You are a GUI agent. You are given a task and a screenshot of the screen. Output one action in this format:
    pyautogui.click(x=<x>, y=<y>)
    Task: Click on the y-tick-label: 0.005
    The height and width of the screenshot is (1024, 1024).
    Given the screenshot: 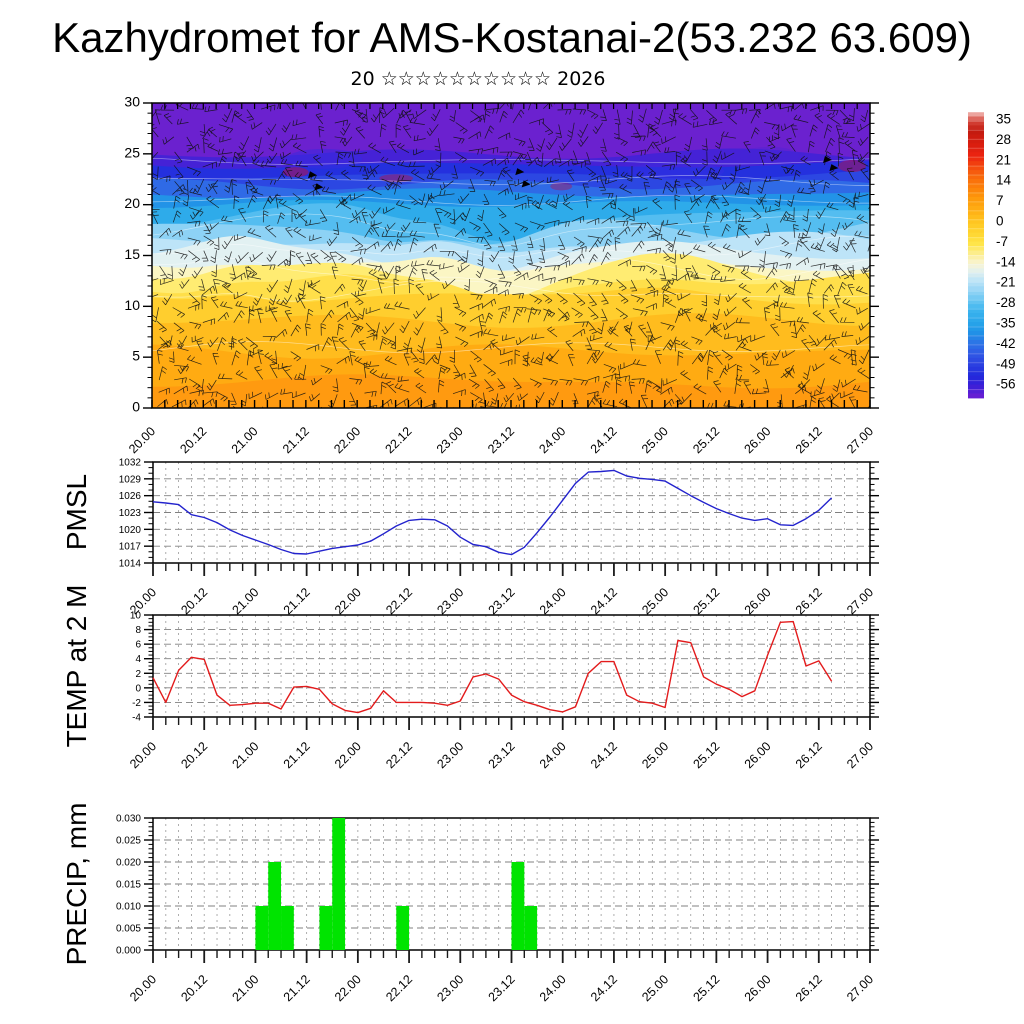 What is the action you would take?
    pyautogui.click(x=128, y=929)
    